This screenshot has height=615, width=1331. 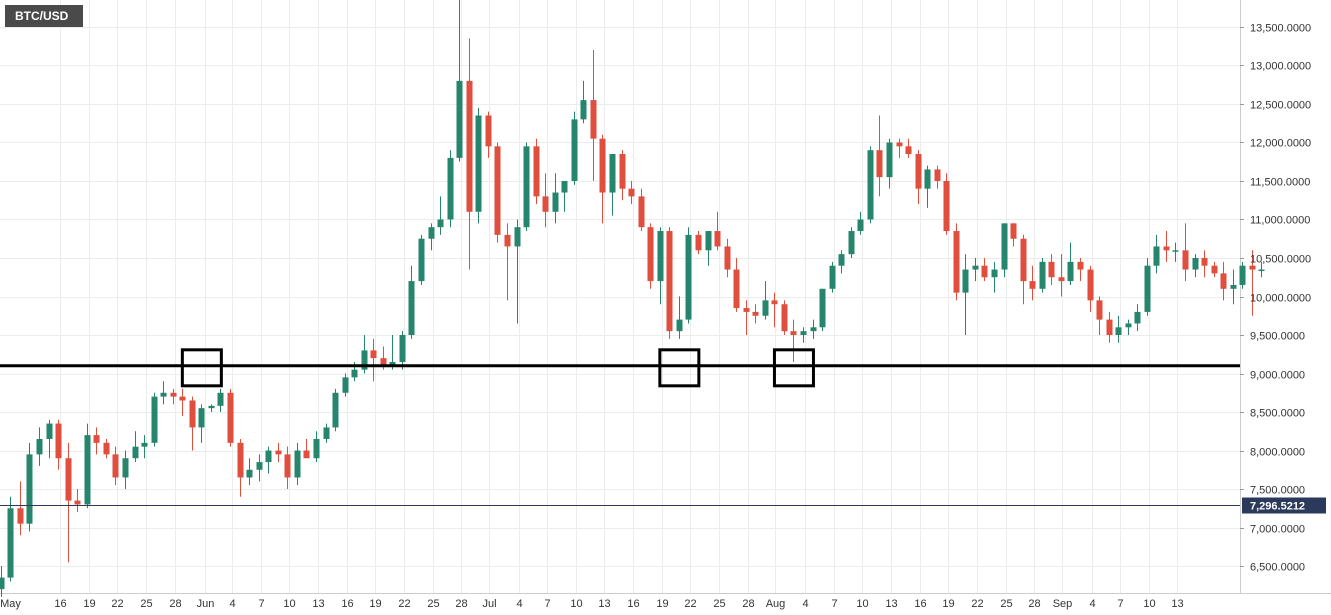 What do you see at coordinates (10, 604) in the screenshot?
I see `x-tick-label: May` at bounding box center [10, 604].